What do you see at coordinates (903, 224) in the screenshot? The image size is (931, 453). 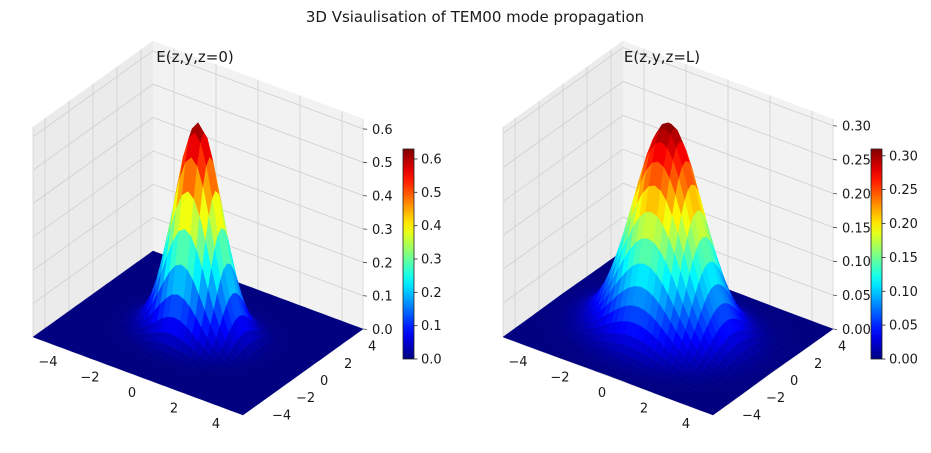 I see `colorbar-tick-label: 0.20` at bounding box center [903, 224].